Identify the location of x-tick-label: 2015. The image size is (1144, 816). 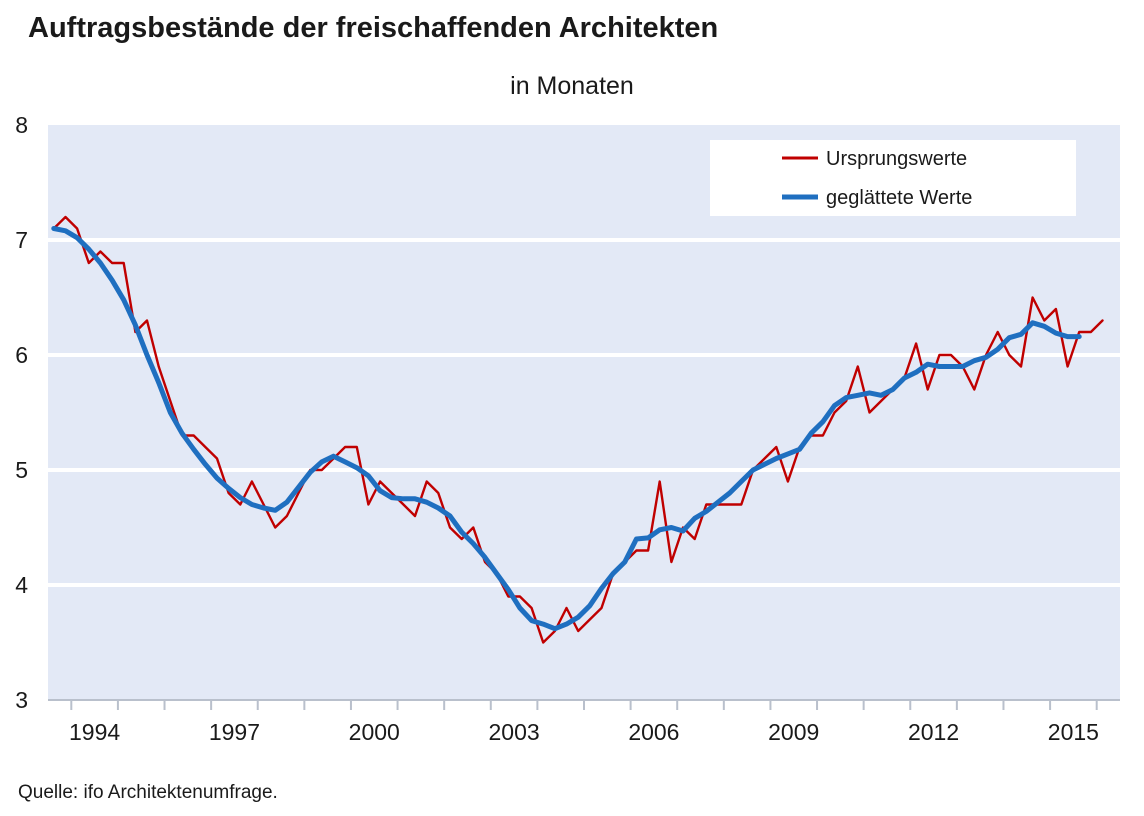
(1073, 732).